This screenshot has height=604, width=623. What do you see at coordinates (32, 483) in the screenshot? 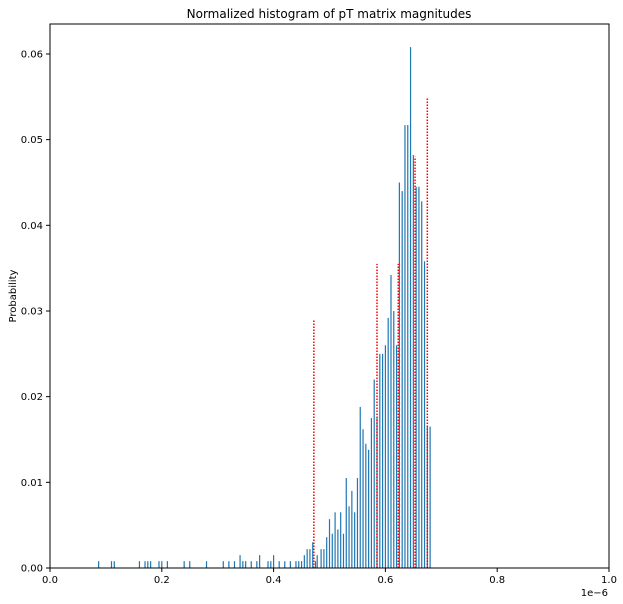
I see `y-tick-label: 0.01` at bounding box center [32, 483].